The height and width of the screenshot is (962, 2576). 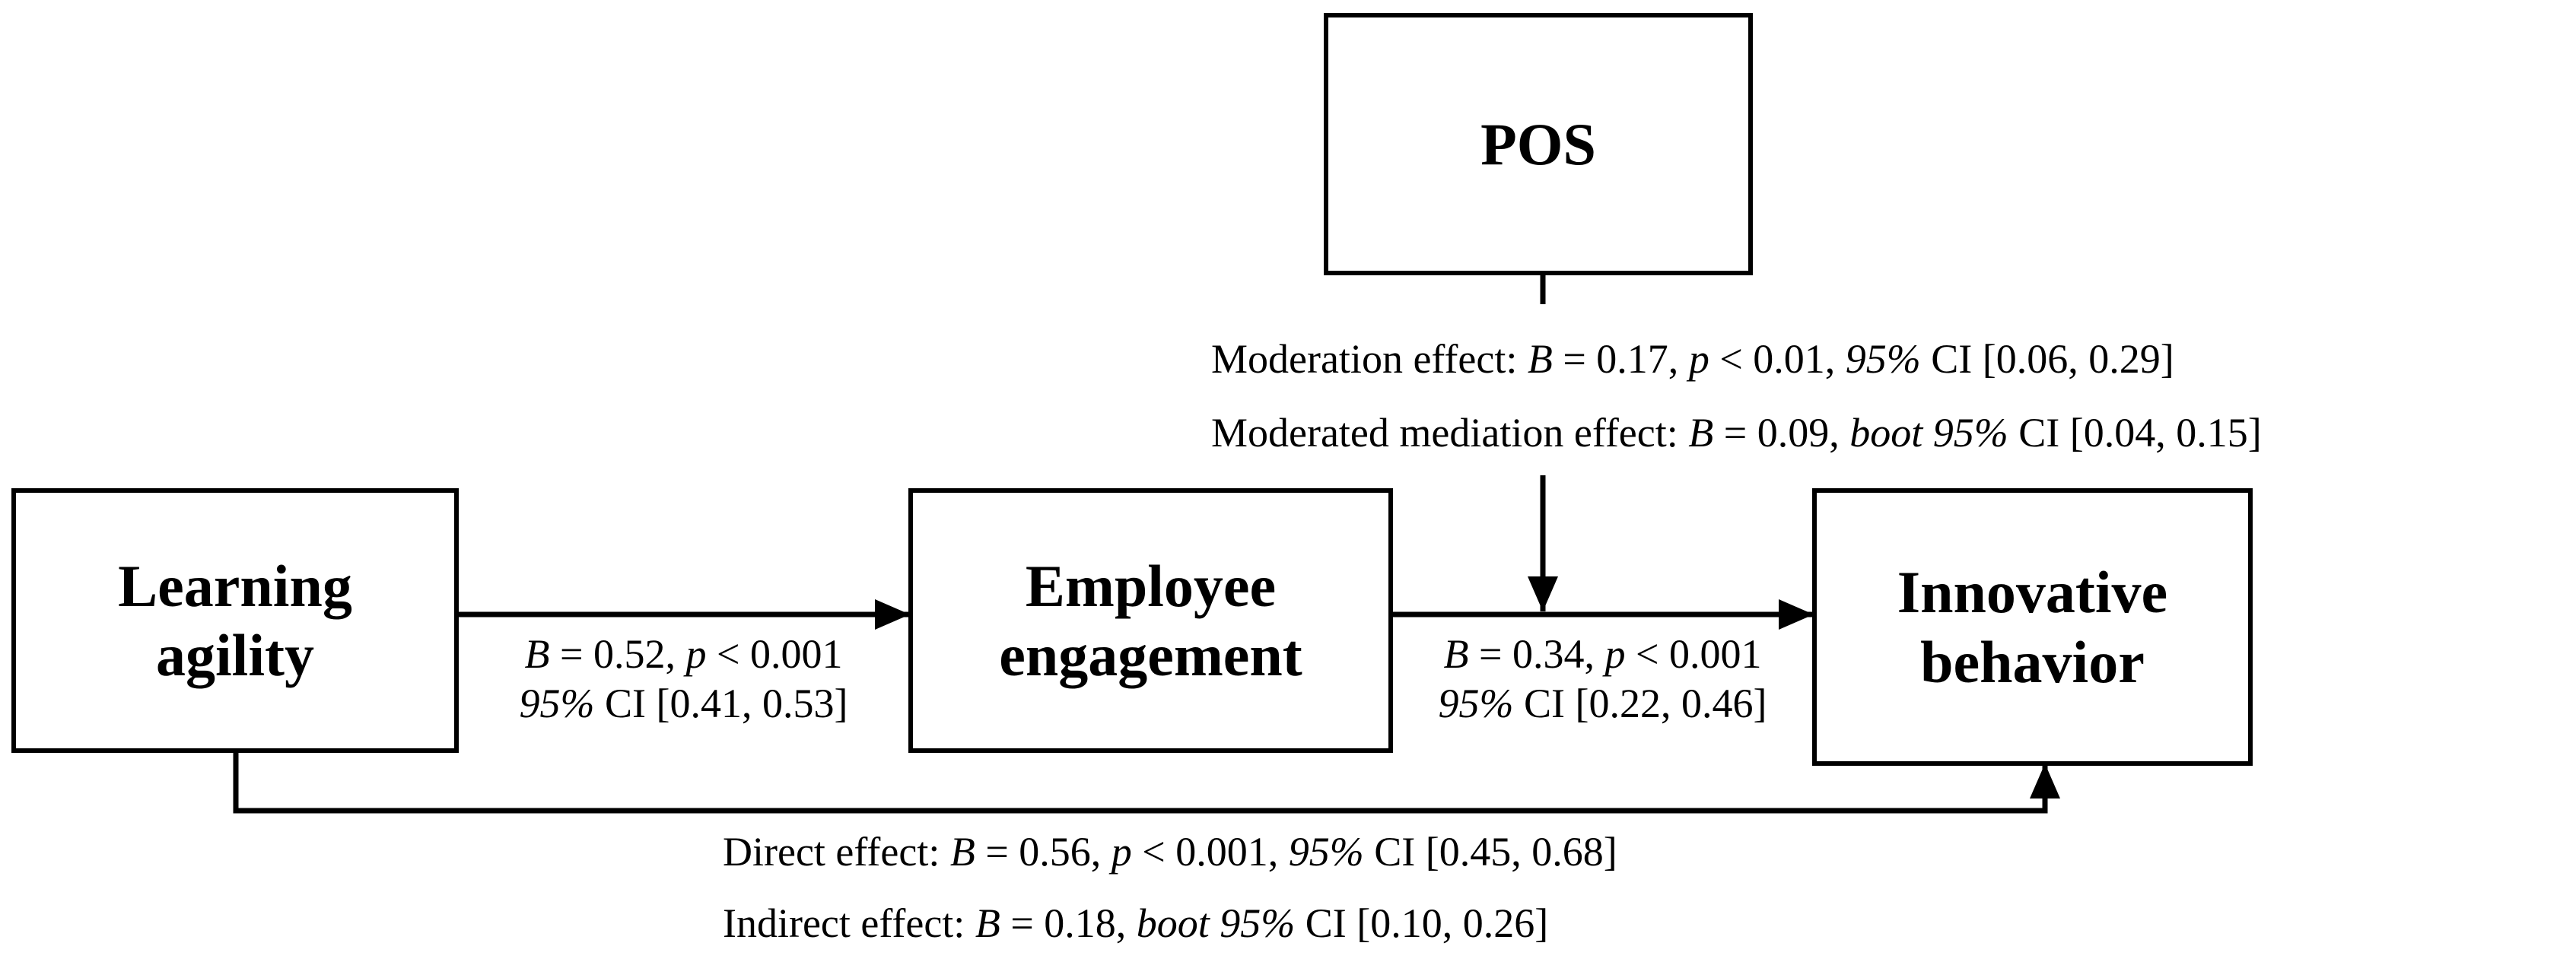 I want to click on a-path-ci: 95% CI [0.41, 0.53], so click(x=683, y=703).